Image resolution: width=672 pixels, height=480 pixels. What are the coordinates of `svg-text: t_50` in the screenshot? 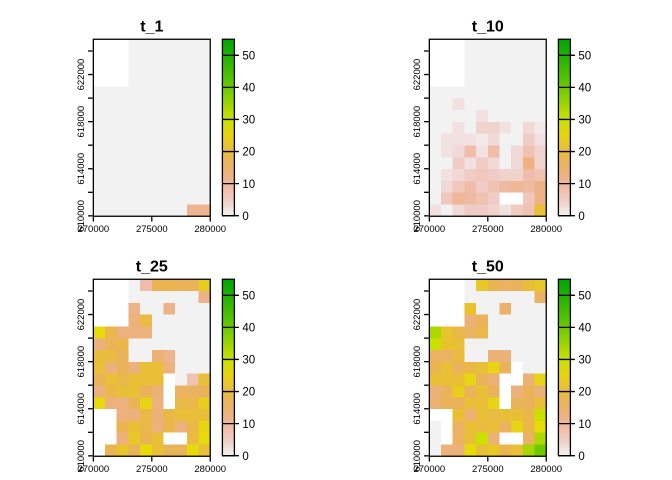 It's located at (488, 267).